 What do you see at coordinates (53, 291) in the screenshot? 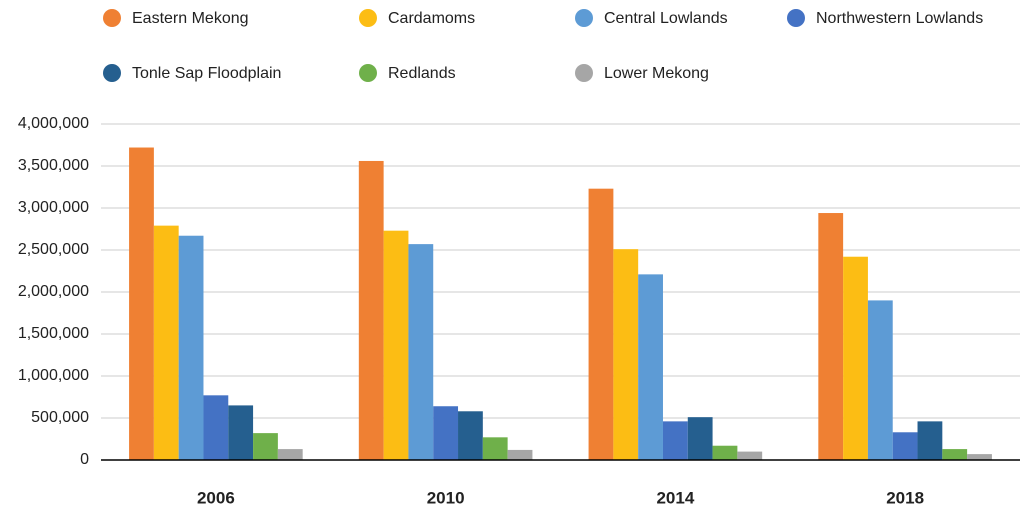
I see `y-tick-label: 2,000,000` at bounding box center [53, 291].